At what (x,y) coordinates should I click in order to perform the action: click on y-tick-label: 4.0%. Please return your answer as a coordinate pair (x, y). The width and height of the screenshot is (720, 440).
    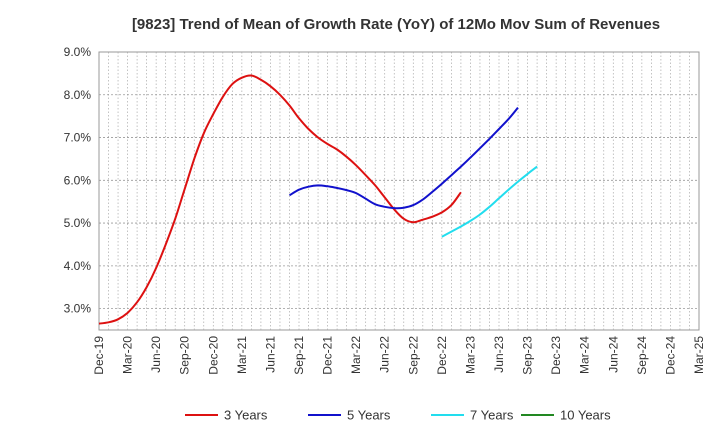
    Looking at the image, I should click on (78, 266).